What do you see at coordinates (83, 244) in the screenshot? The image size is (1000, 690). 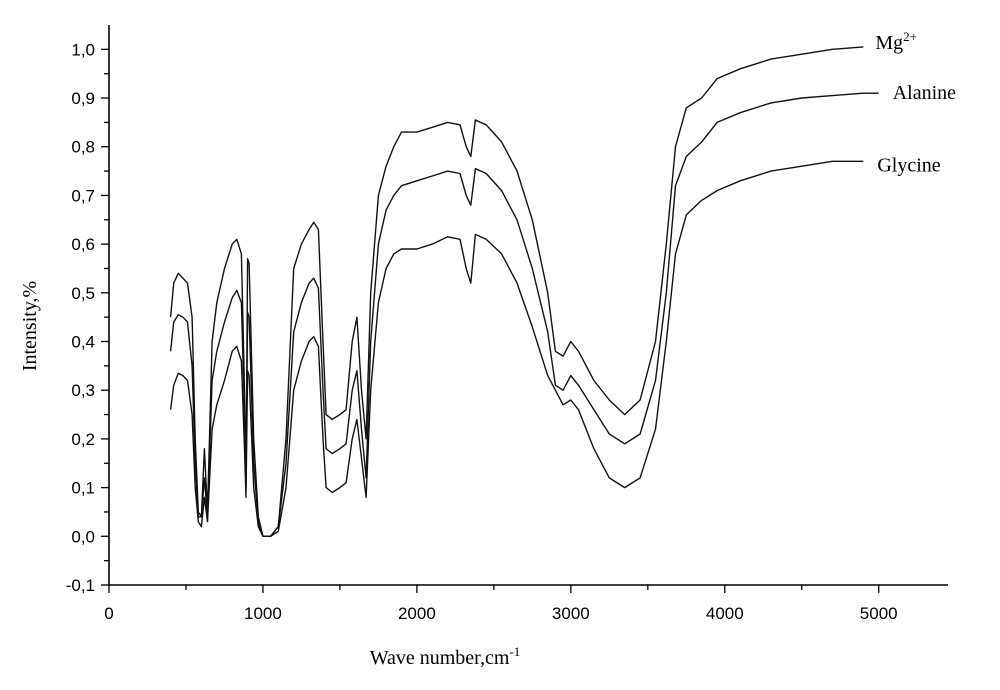 I see `y-tick-label: 0,6` at bounding box center [83, 244].